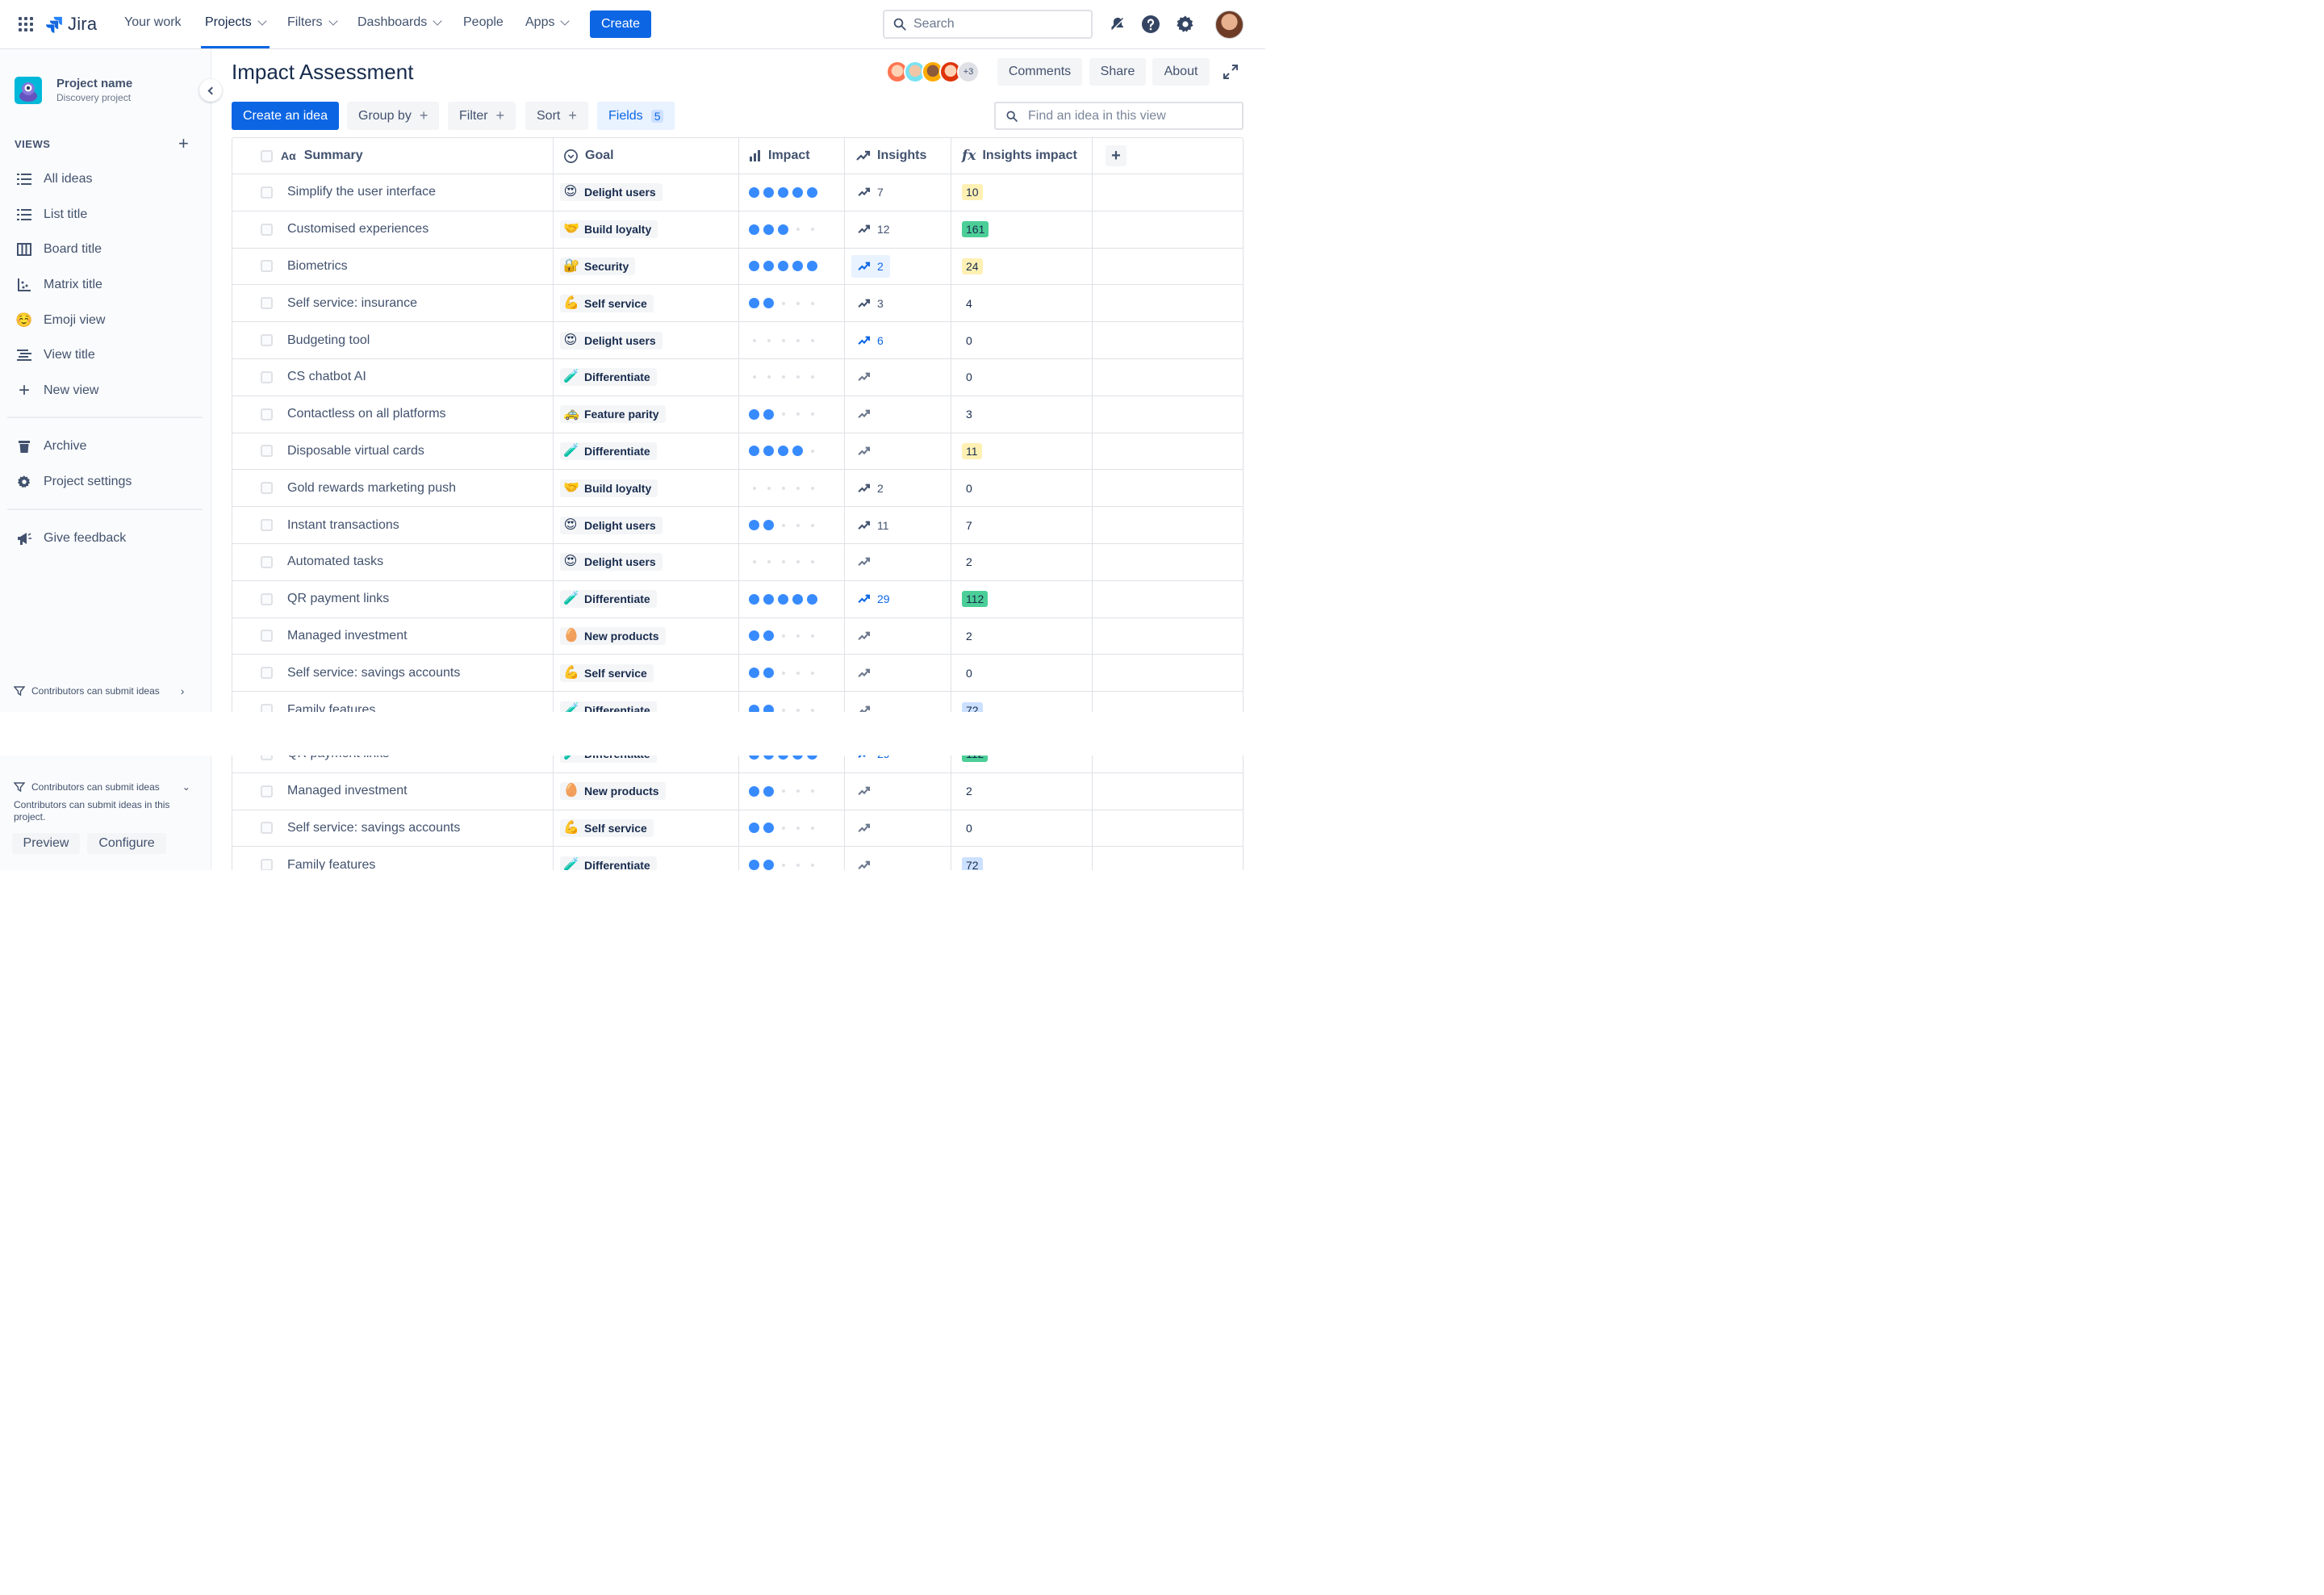  What do you see at coordinates (1181, 72) in the screenshot?
I see `about-button: About` at bounding box center [1181, 72].